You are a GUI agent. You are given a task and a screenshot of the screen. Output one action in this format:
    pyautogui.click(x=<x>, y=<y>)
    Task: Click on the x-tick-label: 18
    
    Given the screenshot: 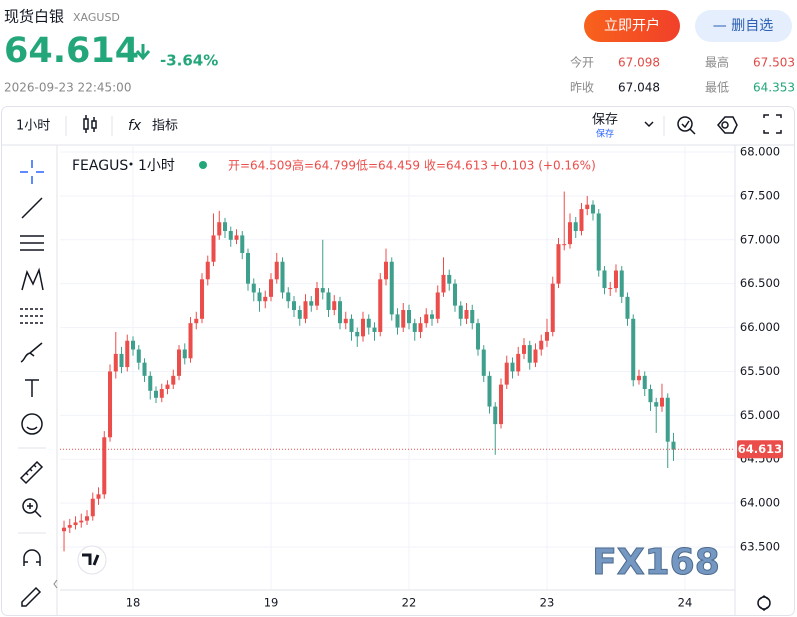 What is the action you would take?
    pyautogui.click(x=133, y=603)
    